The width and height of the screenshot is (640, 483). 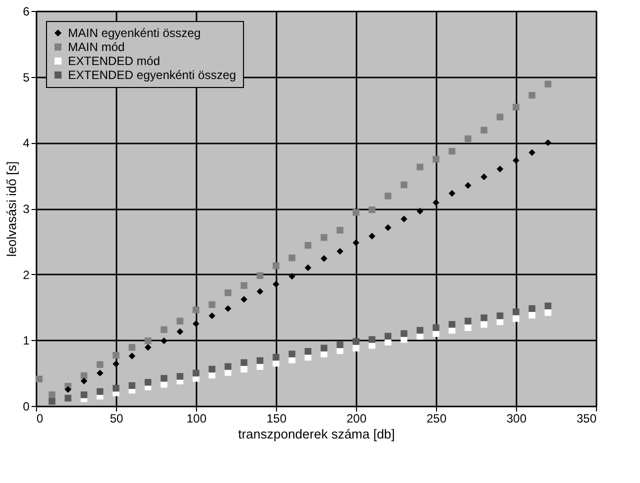 I want to click on x-tick-label: 350, so click(x=586, y=419).